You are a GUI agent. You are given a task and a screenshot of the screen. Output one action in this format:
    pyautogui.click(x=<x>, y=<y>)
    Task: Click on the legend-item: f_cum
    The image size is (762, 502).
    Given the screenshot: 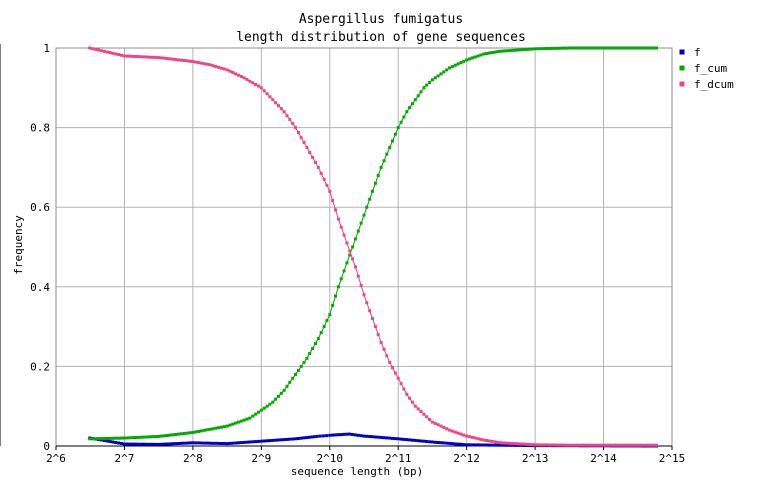 What is the action you would take?
    pyautogui.click(x=703, y=68)
    